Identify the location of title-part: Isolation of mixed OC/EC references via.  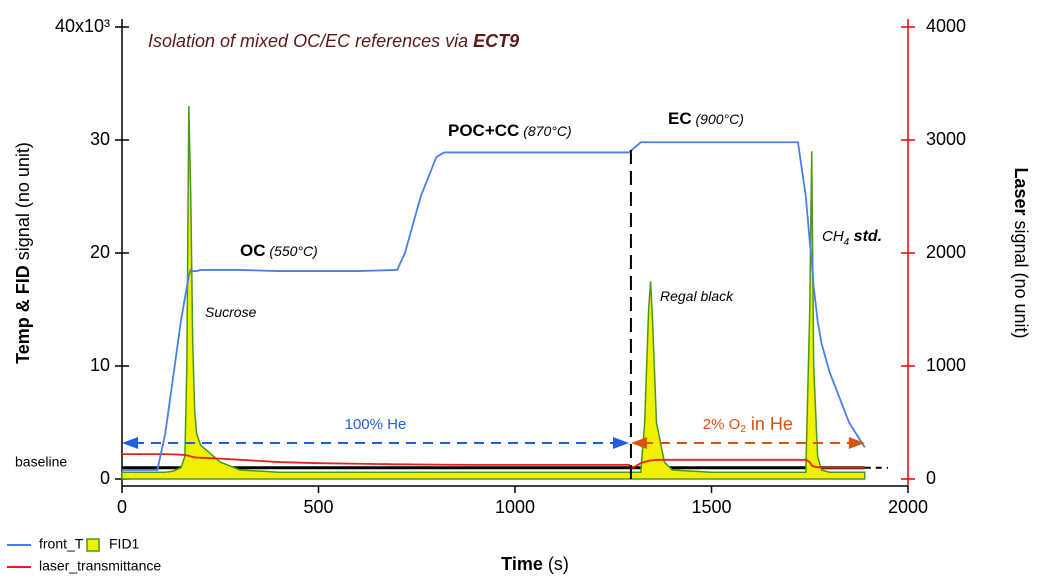
(310, 41).